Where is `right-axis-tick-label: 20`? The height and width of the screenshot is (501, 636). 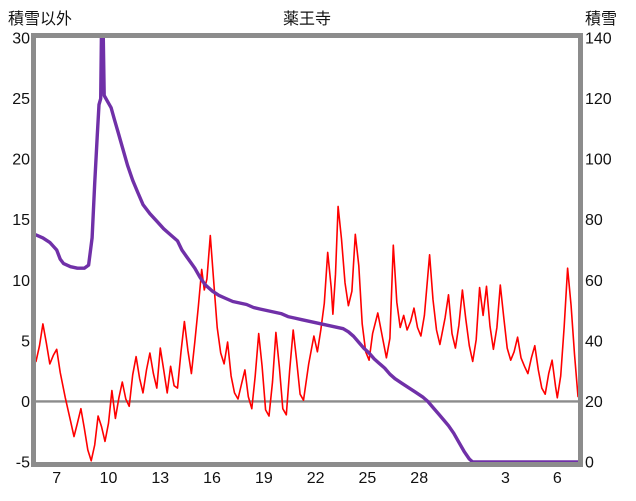 right-axis-tick-label: 20 is located at coordinates (594, 402).